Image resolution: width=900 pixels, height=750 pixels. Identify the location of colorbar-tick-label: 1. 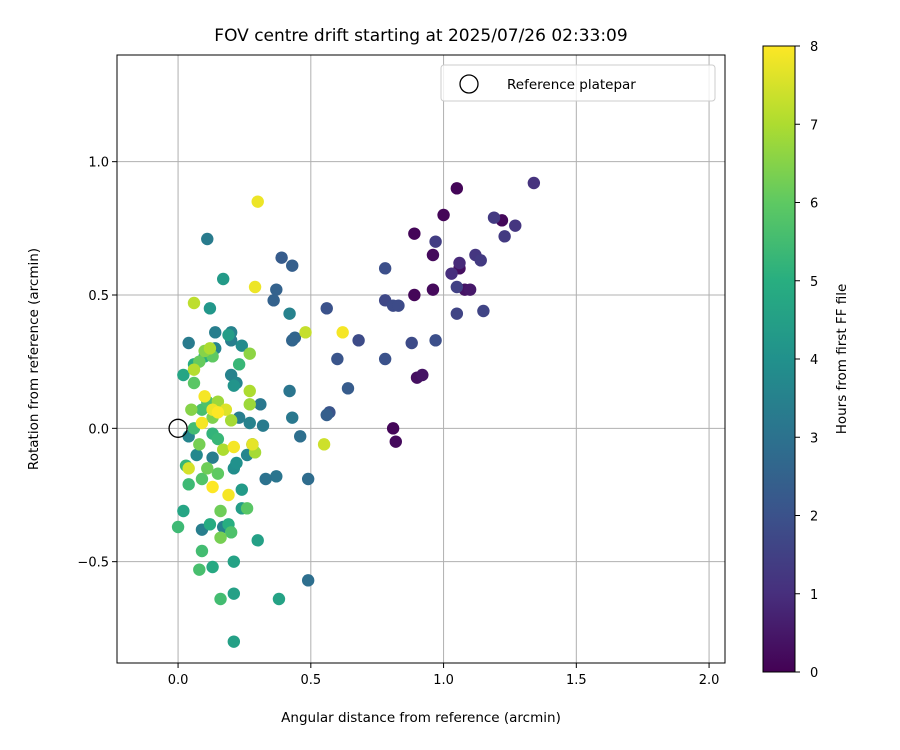
(814, 595).